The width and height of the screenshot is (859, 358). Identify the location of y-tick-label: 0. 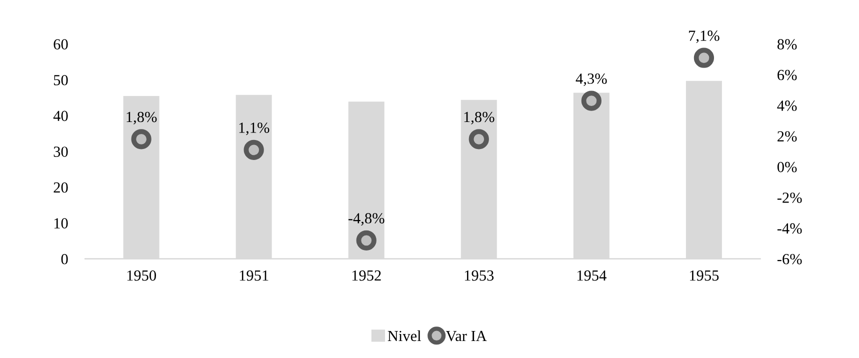
(64, 259).